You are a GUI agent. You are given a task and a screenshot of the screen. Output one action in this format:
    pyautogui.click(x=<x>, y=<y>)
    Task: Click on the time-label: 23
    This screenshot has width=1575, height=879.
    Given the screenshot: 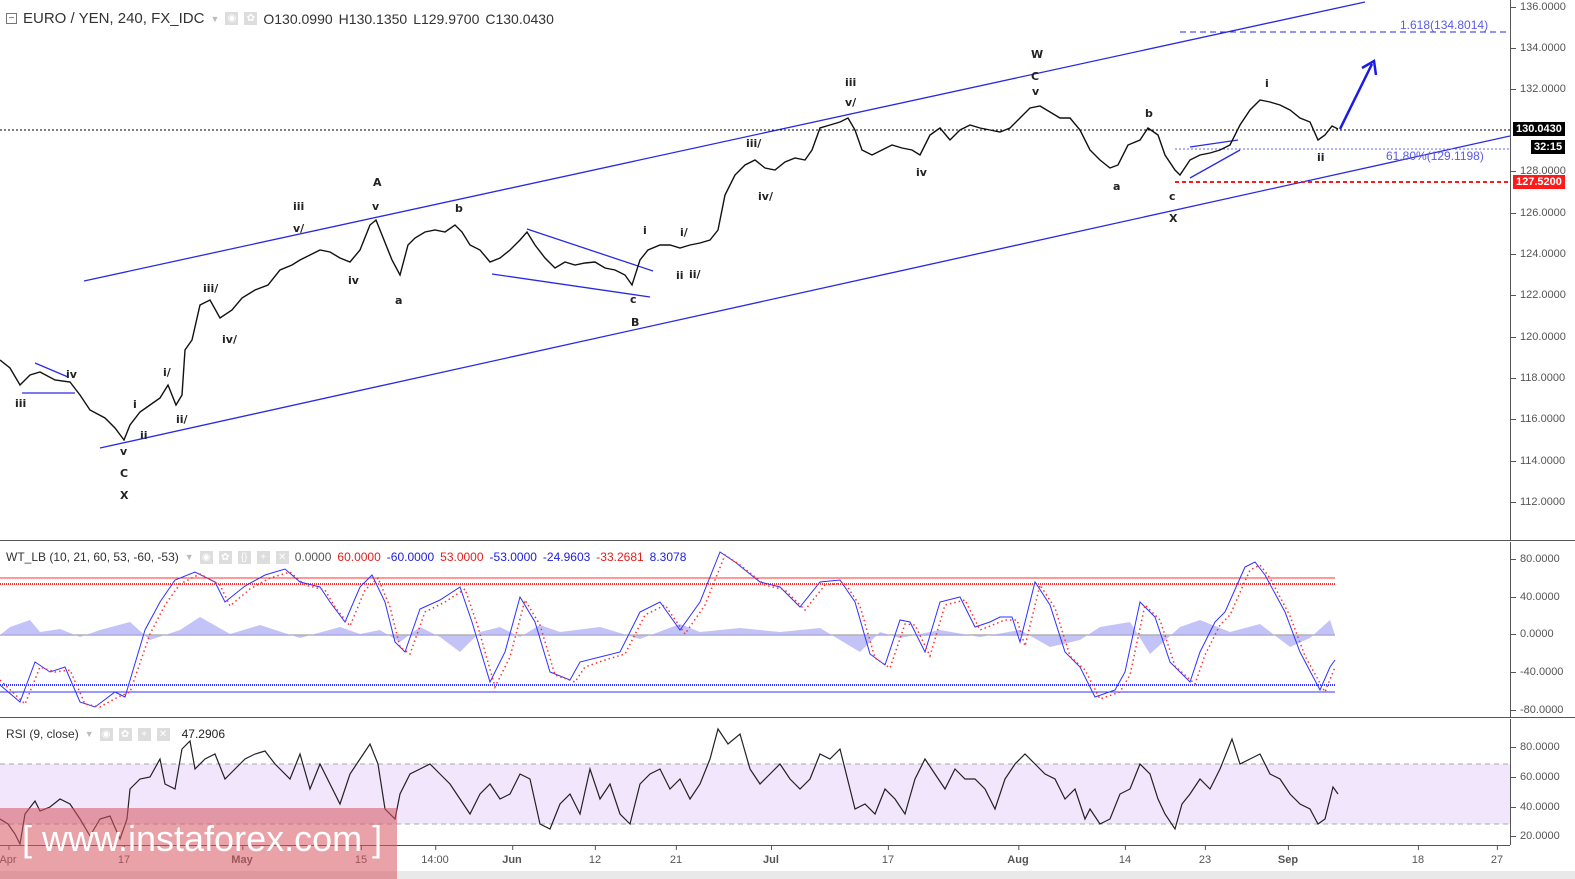 What is the action you would take?
    pyautogui.click(x=1205, y=856)
    